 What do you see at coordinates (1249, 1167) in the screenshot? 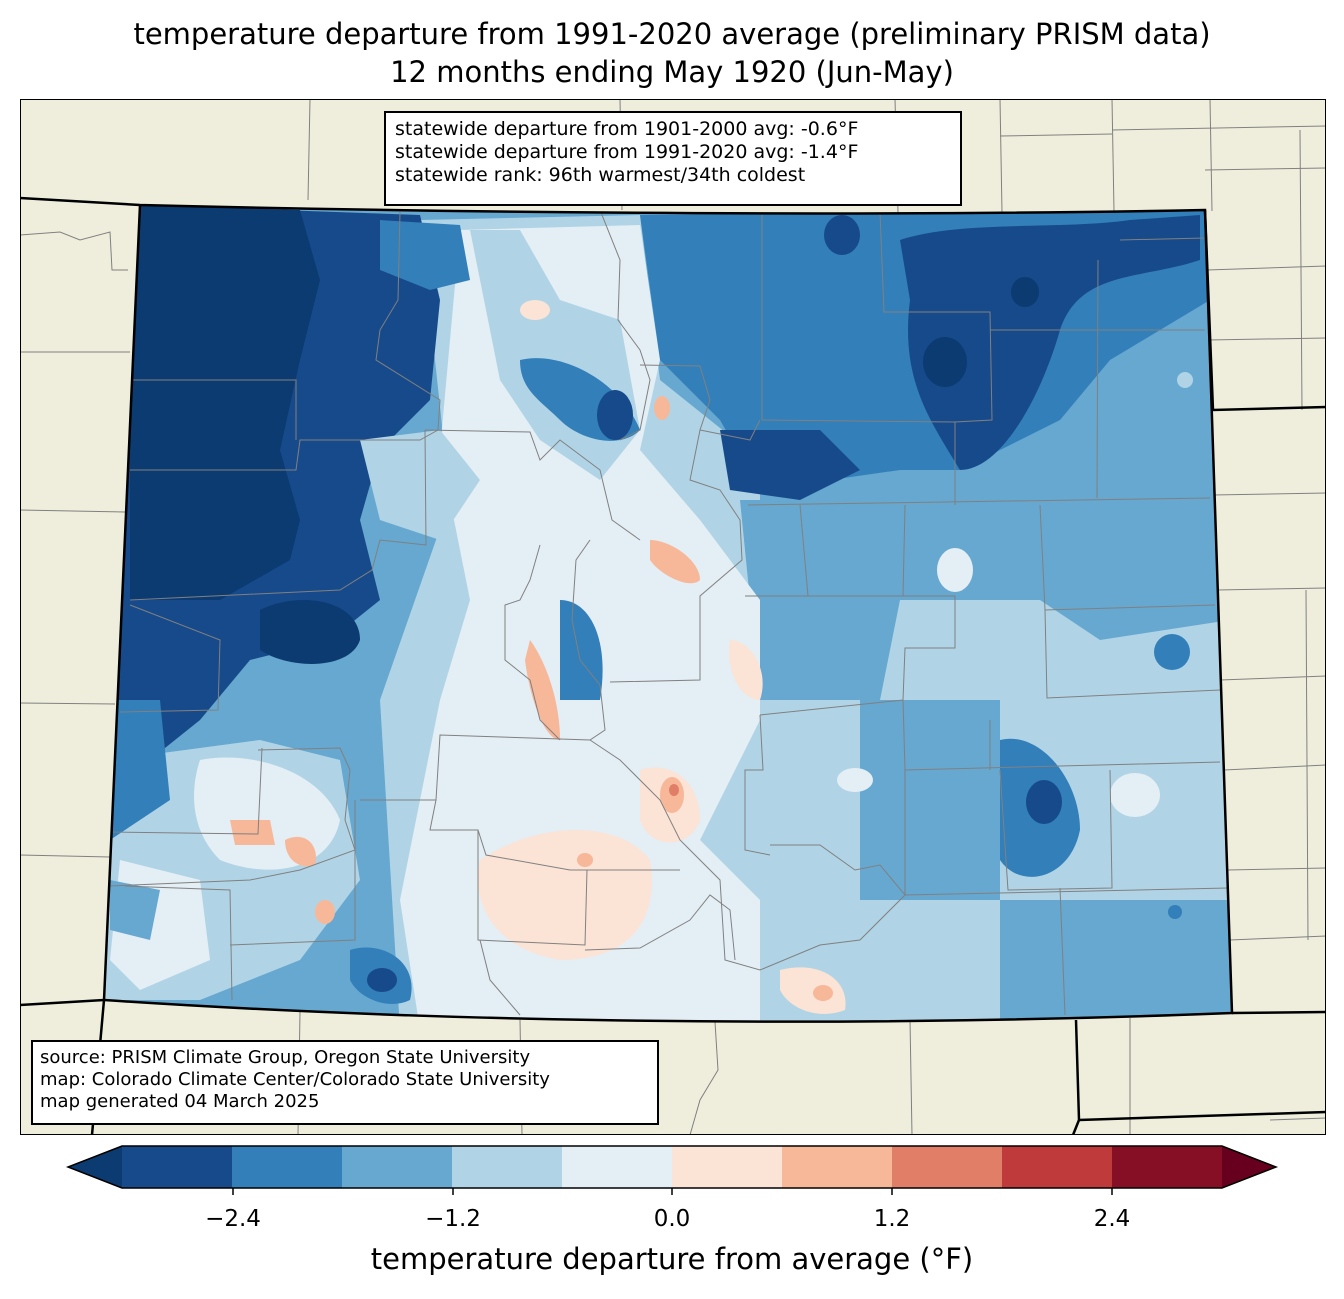
I see `colorbar-extend-high` at bounding box center [1249, 1167].